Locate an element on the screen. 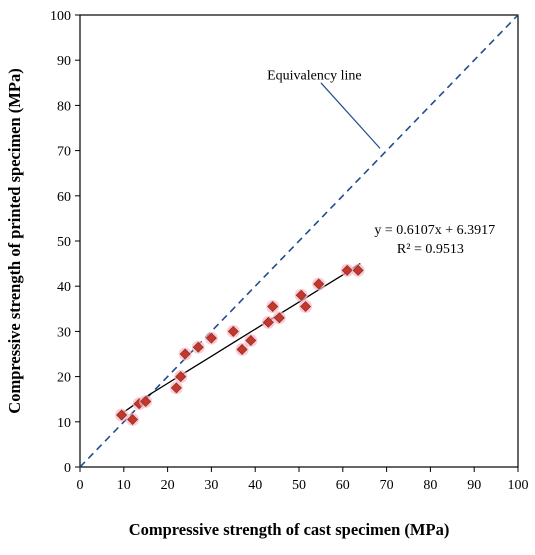  x-axis-tick-labels: 0 10 20 30 40 50 60 70 80 90 100 is located at coordinates (303, 485).